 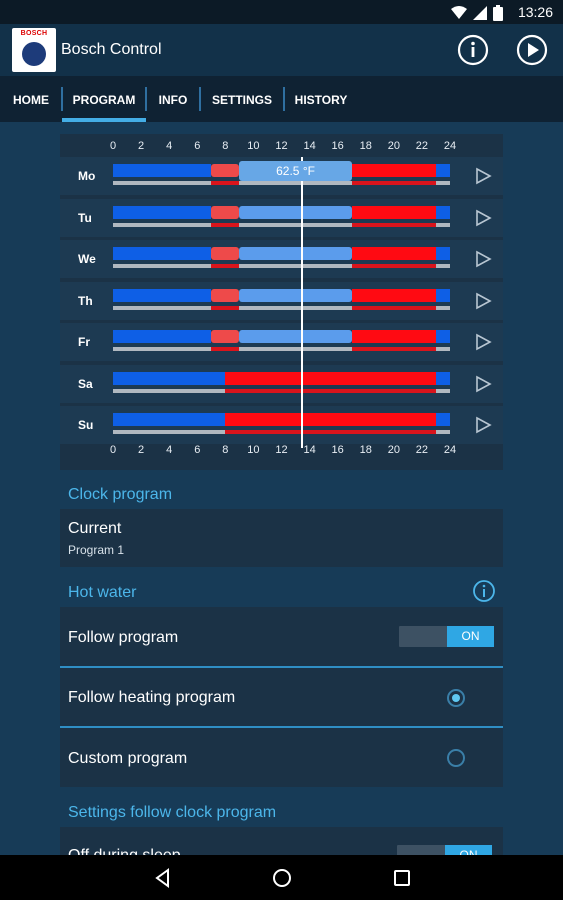 I want to click on wifi-icon, so click(x=459, y=12).